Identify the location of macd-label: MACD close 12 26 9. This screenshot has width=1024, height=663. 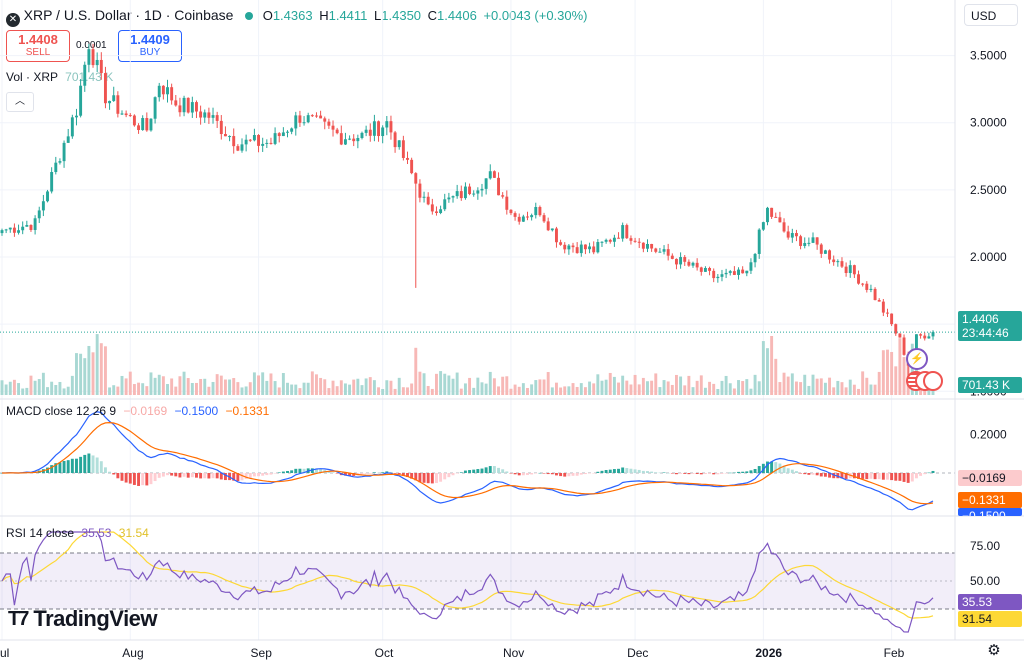
(61, 411).